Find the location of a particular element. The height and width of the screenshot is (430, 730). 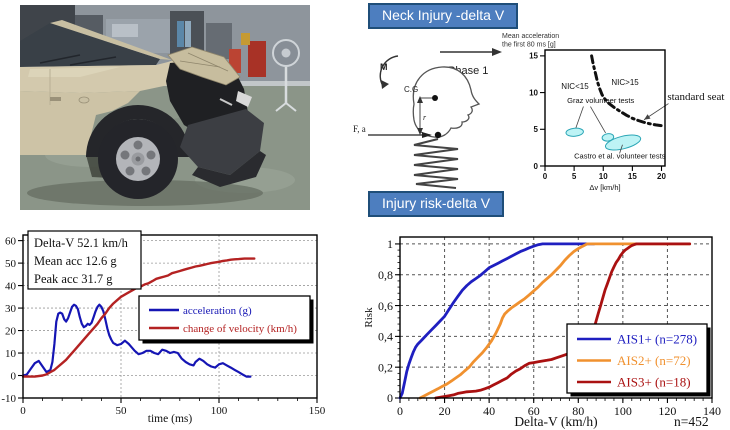

crashed-car is located at coordinates (143, 109).